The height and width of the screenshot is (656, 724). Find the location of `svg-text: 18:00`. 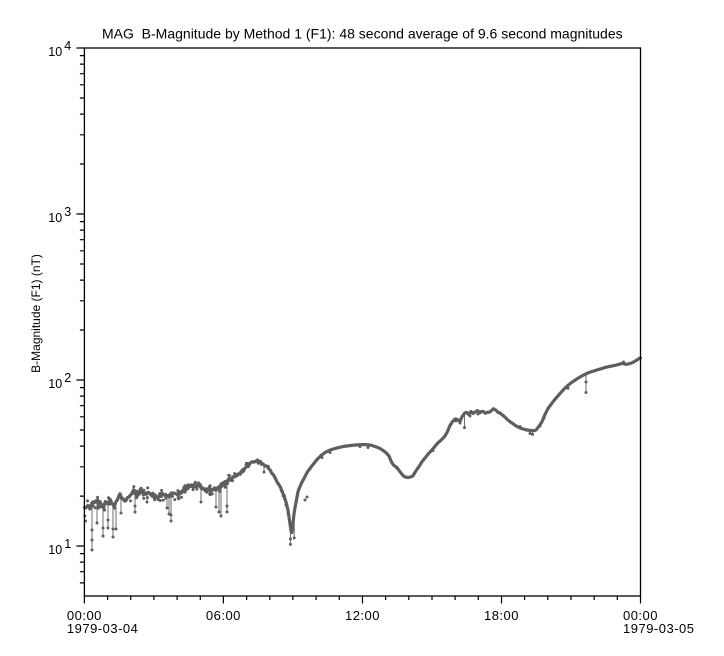

svg-text: 18:00 is located at coordinates (501, 615).